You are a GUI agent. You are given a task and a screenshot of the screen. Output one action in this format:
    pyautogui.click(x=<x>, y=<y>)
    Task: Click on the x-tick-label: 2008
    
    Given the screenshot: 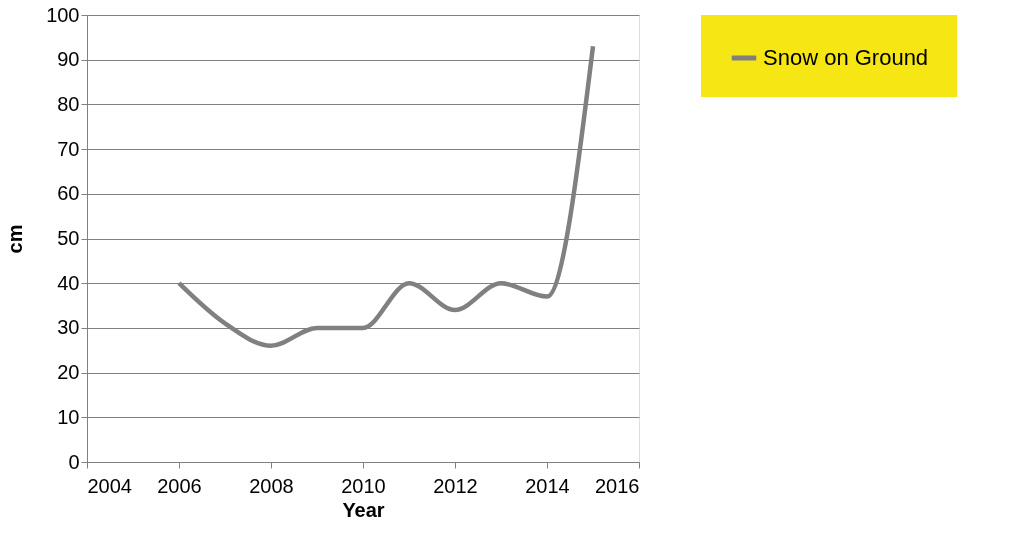 What is the action you would take?
    pyautogui.click(x=271, y=485)
    